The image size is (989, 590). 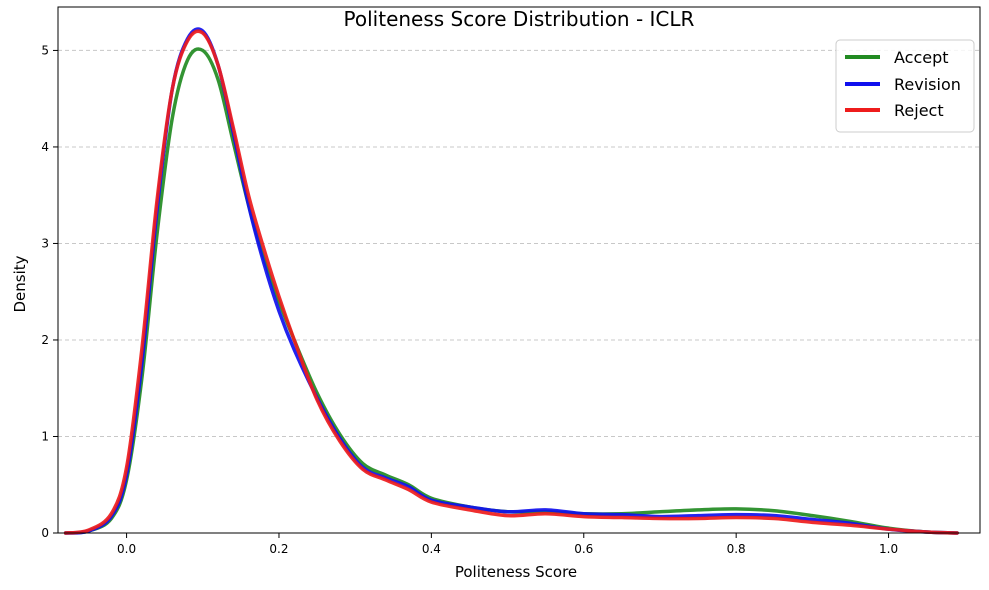 What do you see at coordinates (45, 243) in the screenshot?
I see `y-tick-label: 3` at bounding box center [45, 243].